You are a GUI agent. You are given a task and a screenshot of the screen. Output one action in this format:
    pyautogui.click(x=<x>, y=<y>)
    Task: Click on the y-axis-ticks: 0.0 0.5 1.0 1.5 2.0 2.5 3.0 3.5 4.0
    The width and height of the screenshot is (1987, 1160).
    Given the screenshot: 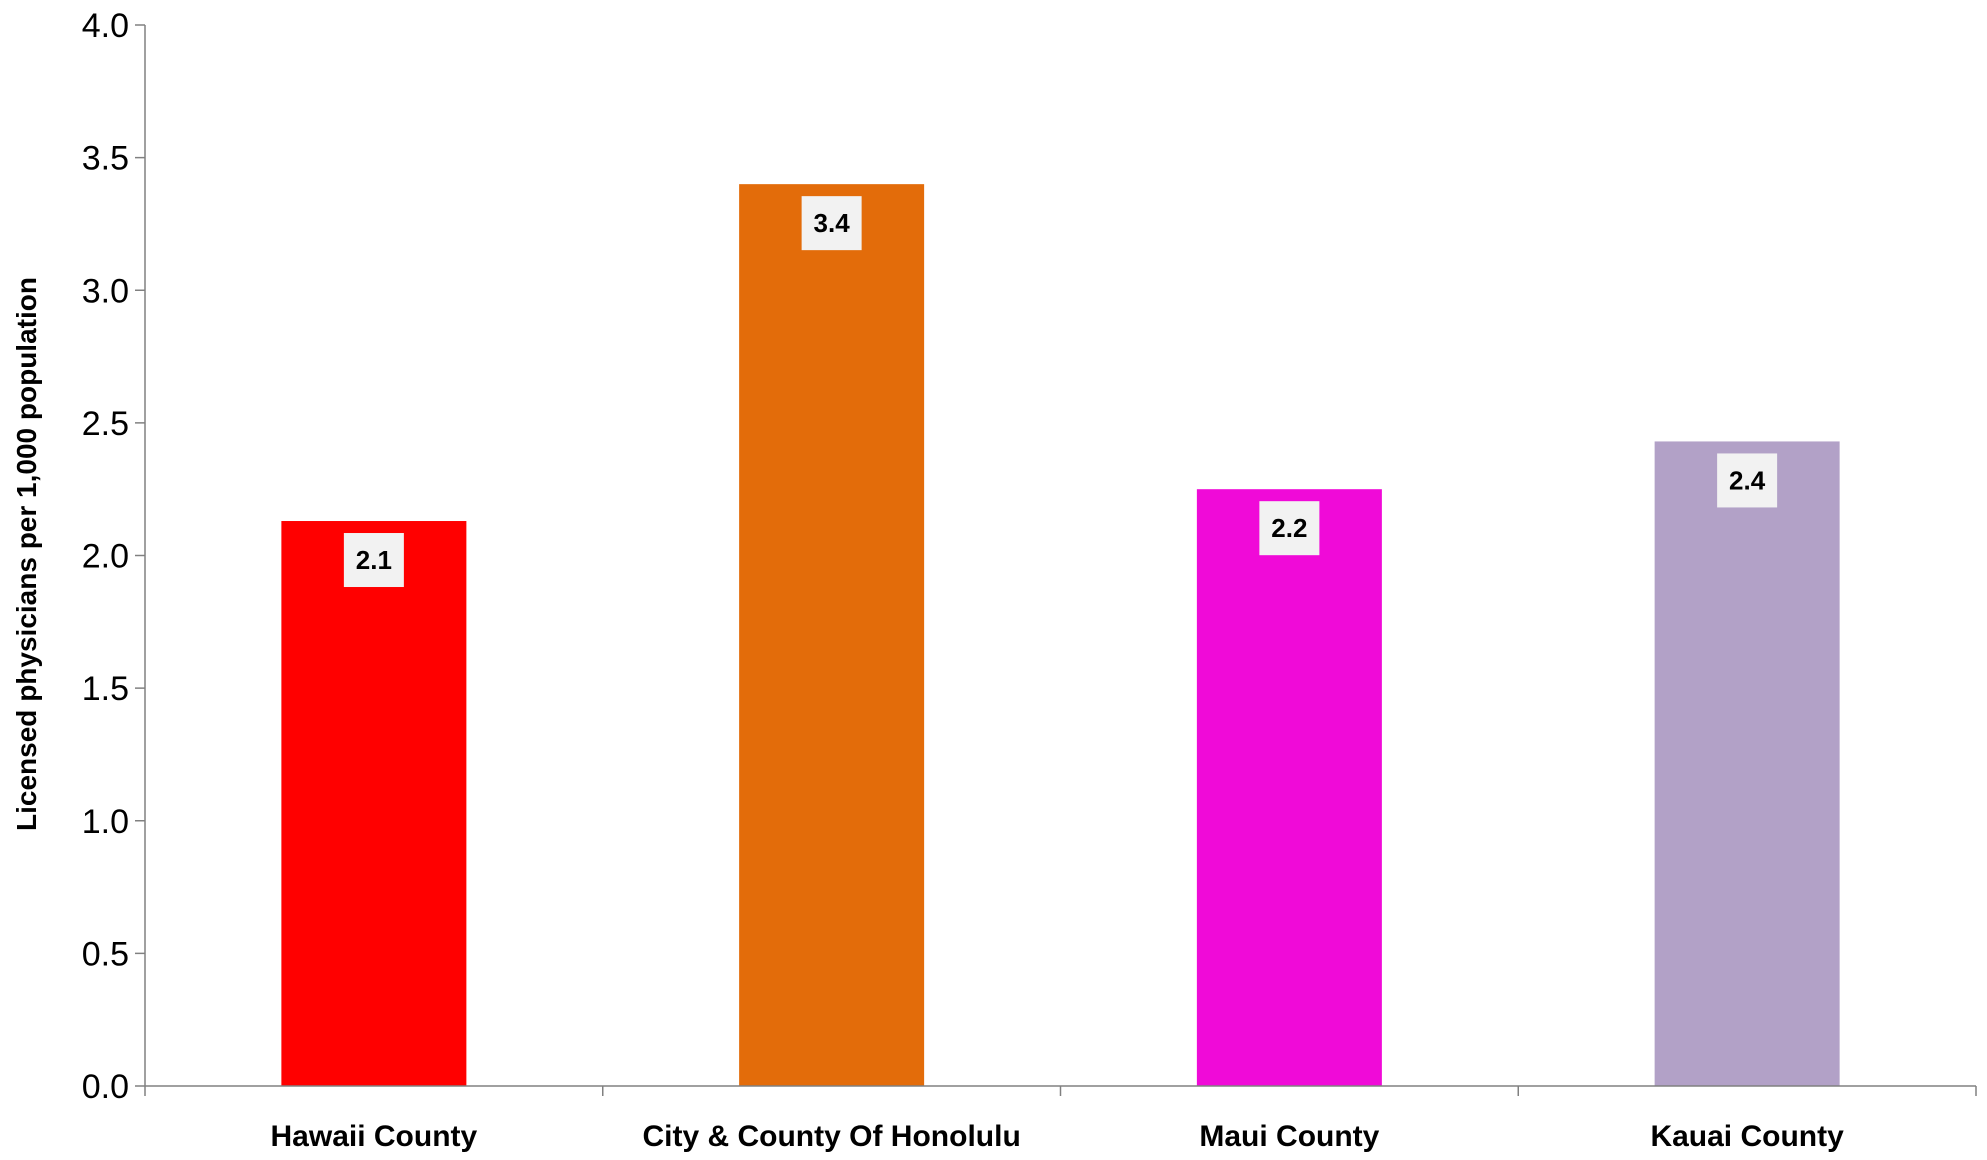 What is the action you would take?
    pyautogui.click(x=113, y=556)
    